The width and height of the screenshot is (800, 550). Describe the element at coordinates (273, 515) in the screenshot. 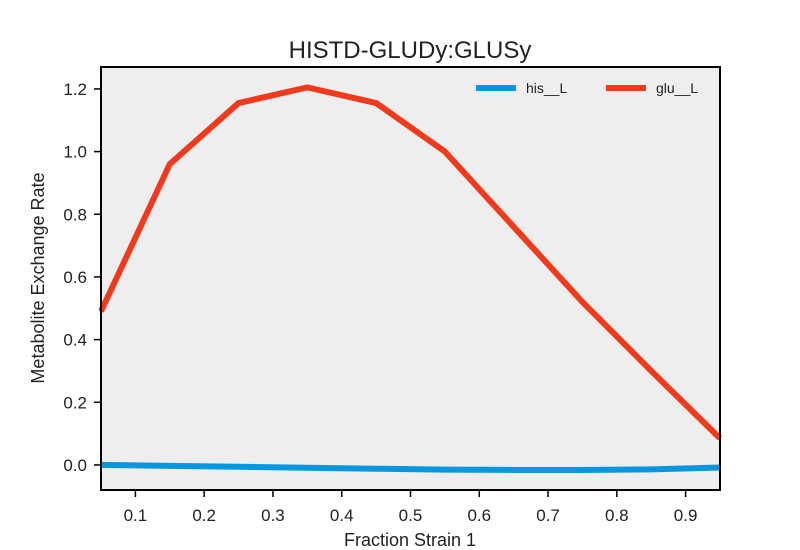

I see `x-tick-label: 0.3` at that location.